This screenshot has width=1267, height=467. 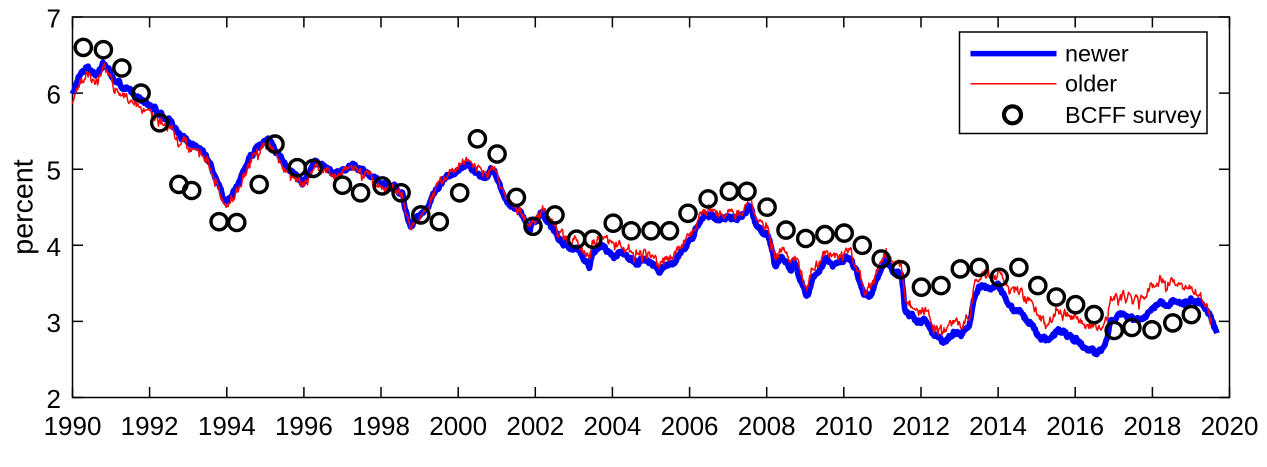 What do you see at coordinates (1152, 426) in the screenshot?
I see `svg-text: 2018` at bounding box center [1152, 426].